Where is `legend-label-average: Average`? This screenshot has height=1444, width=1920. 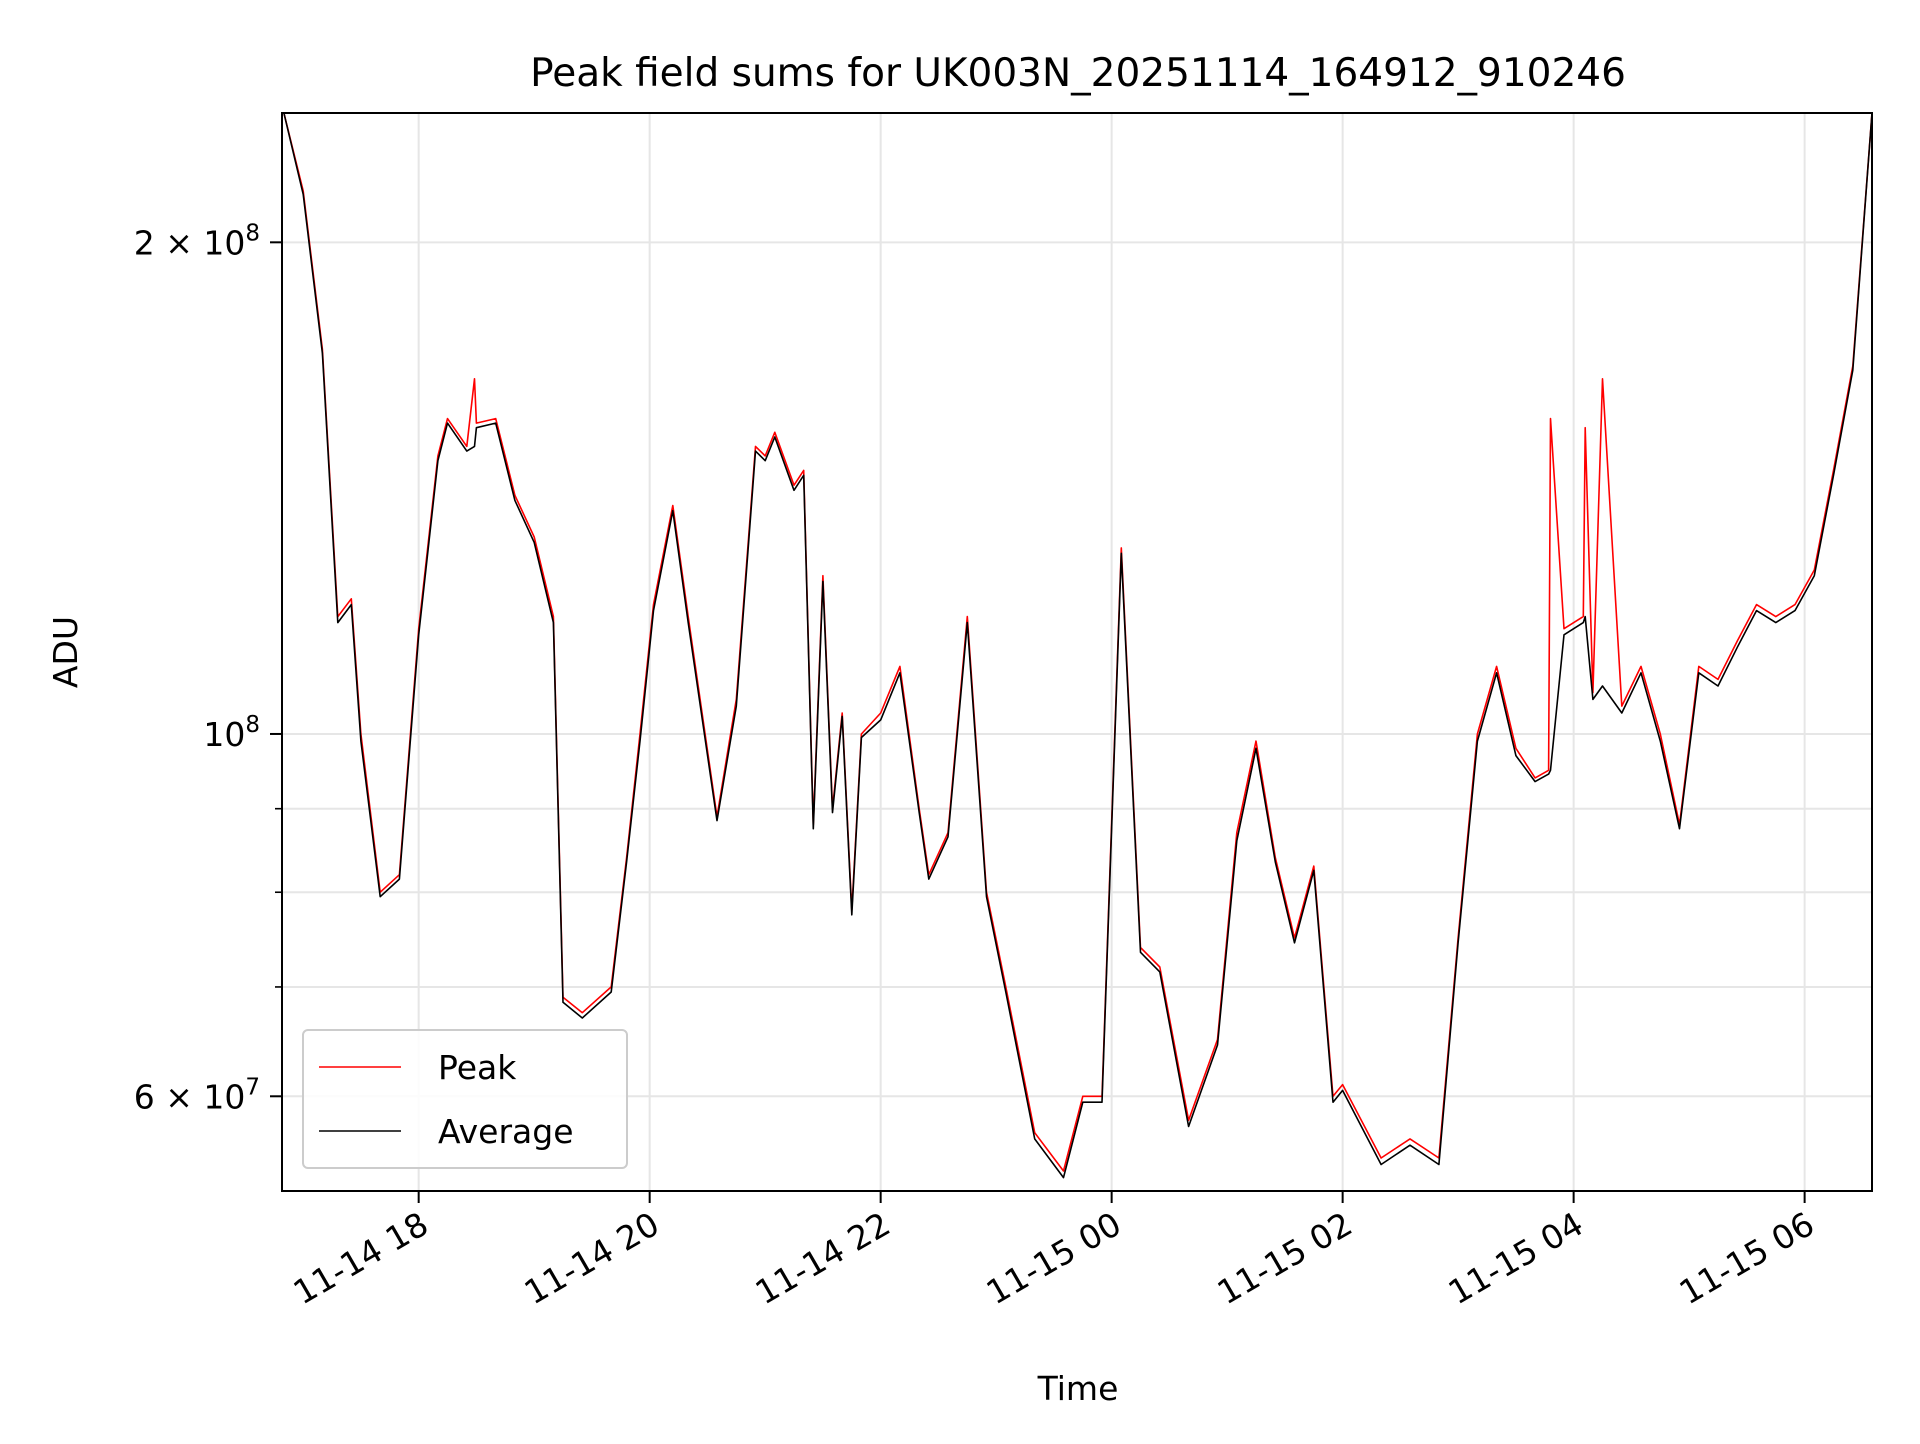 legend-label-average: Average is located at coordinates (506, 1131).